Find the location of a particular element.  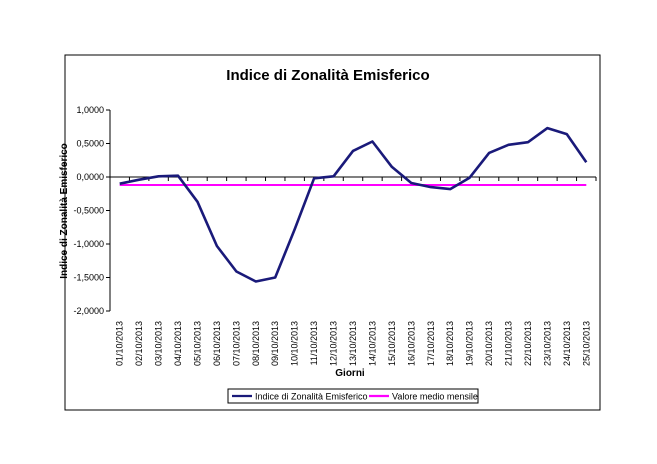

x-tick-label: 06/10/2013 is located at coordinates (217, 343).